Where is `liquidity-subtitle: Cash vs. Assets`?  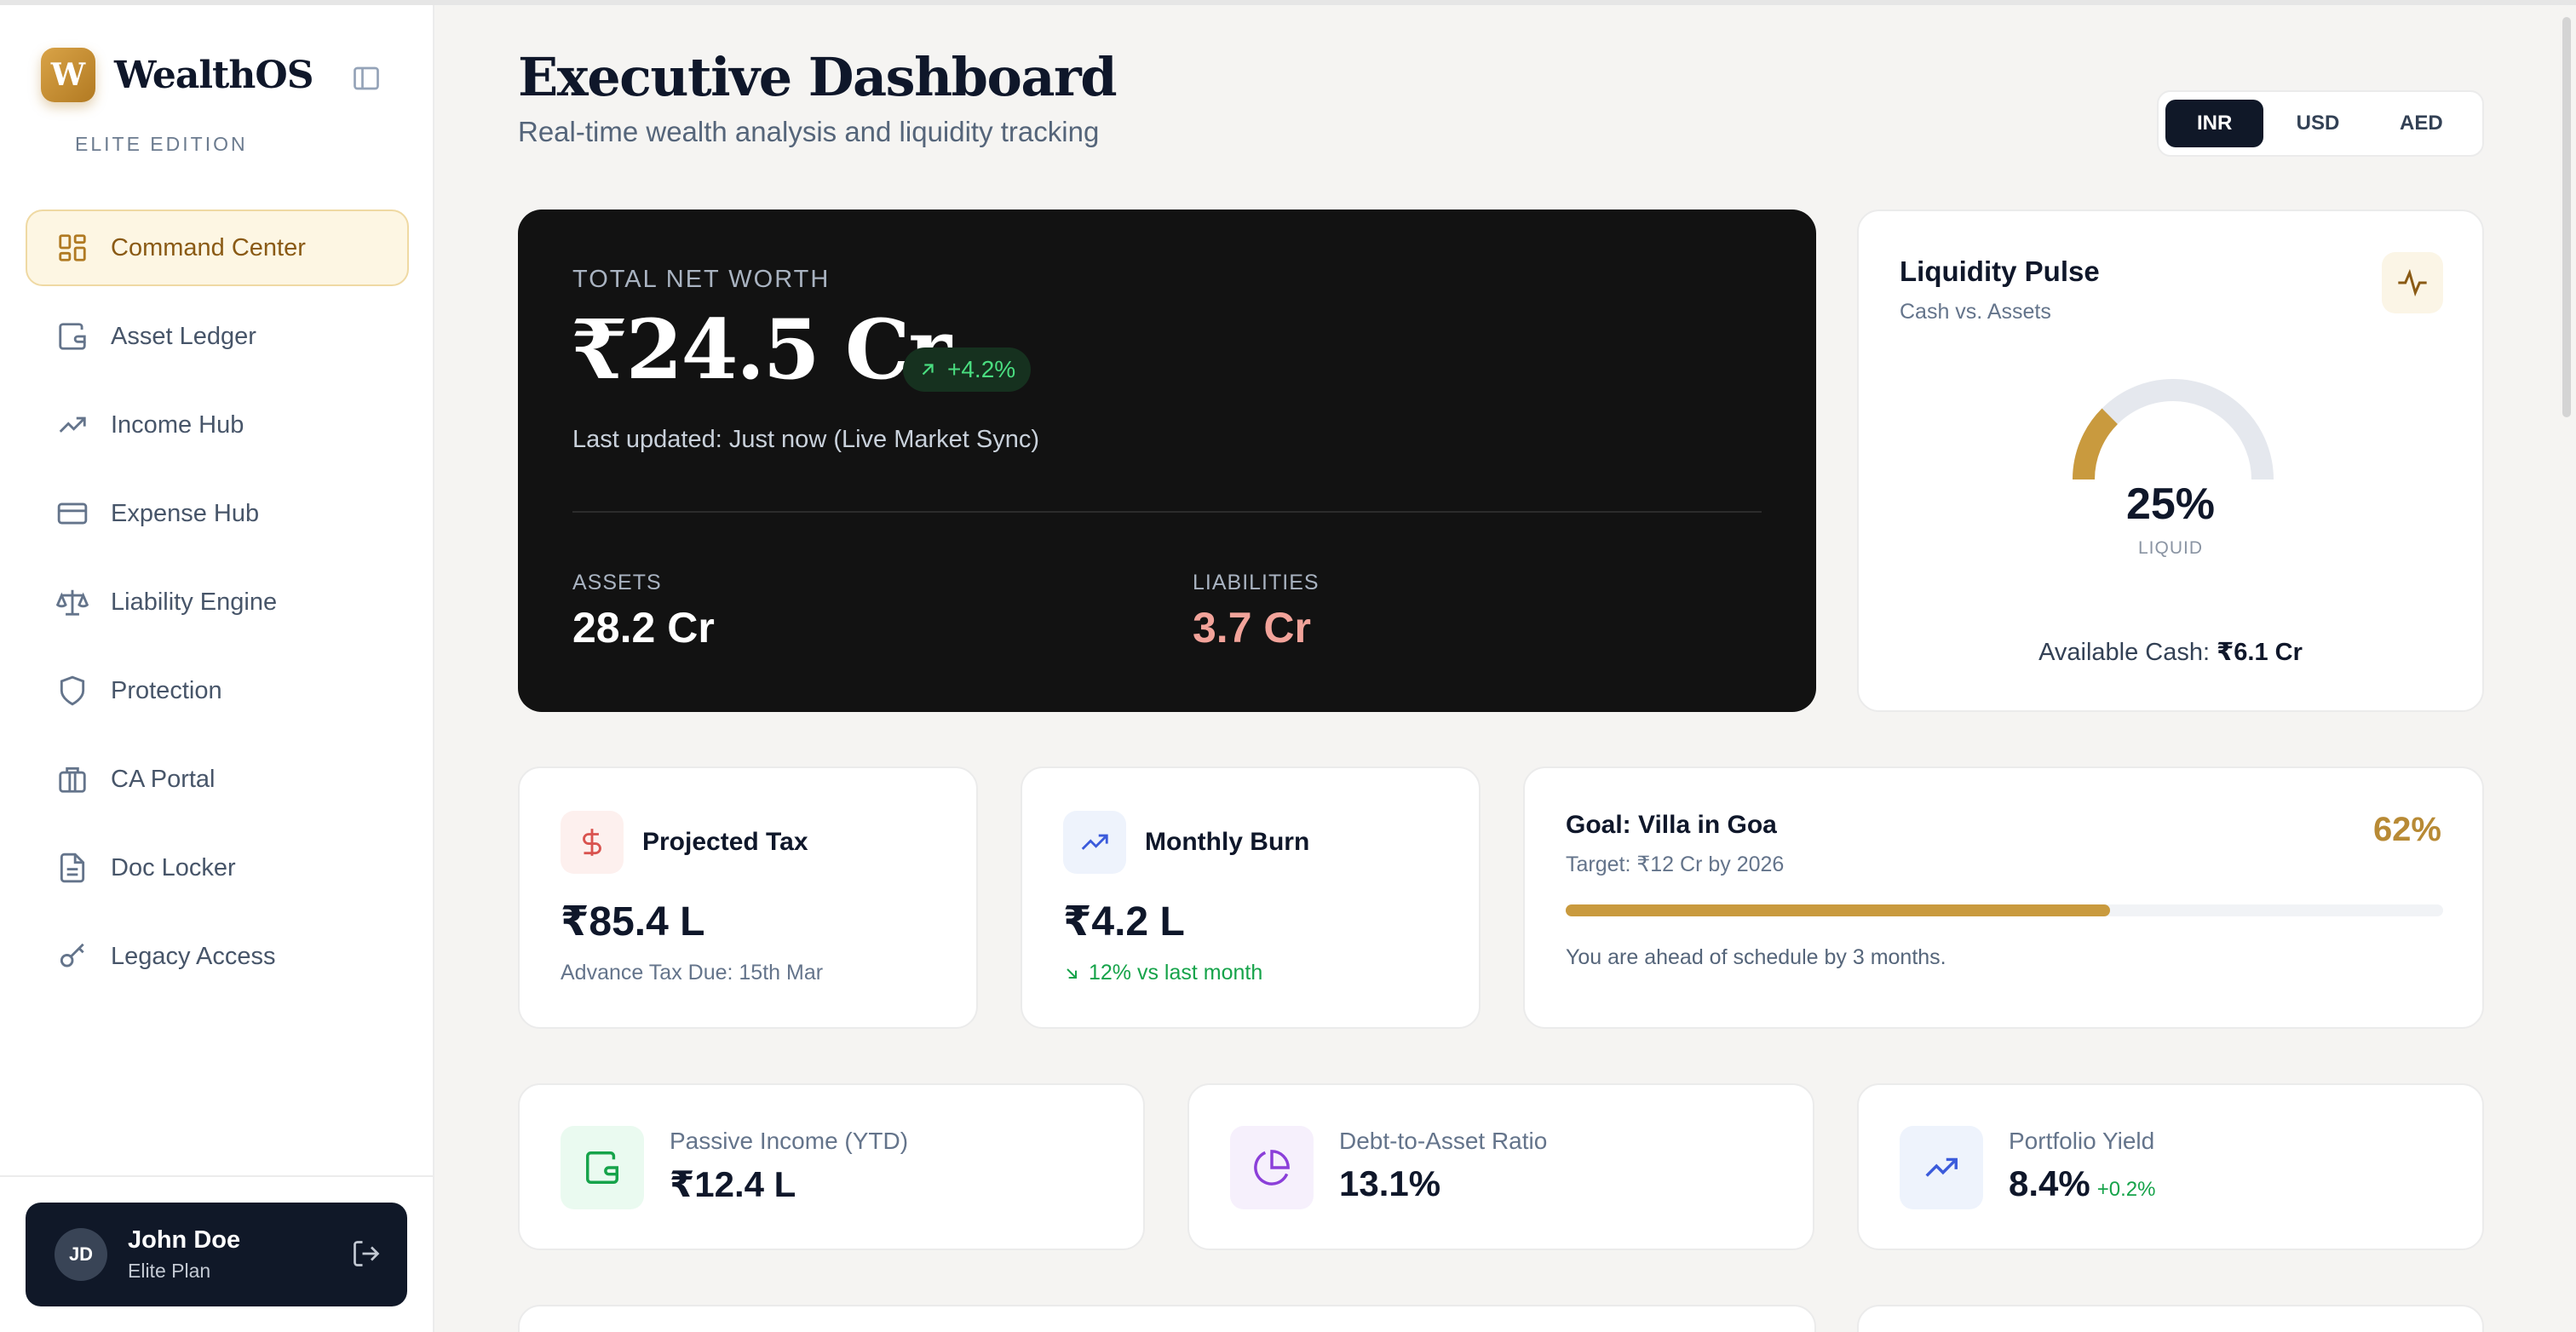 liquidity-subtitle: Cash vs. Assets is located at coordinates (1976, 312).